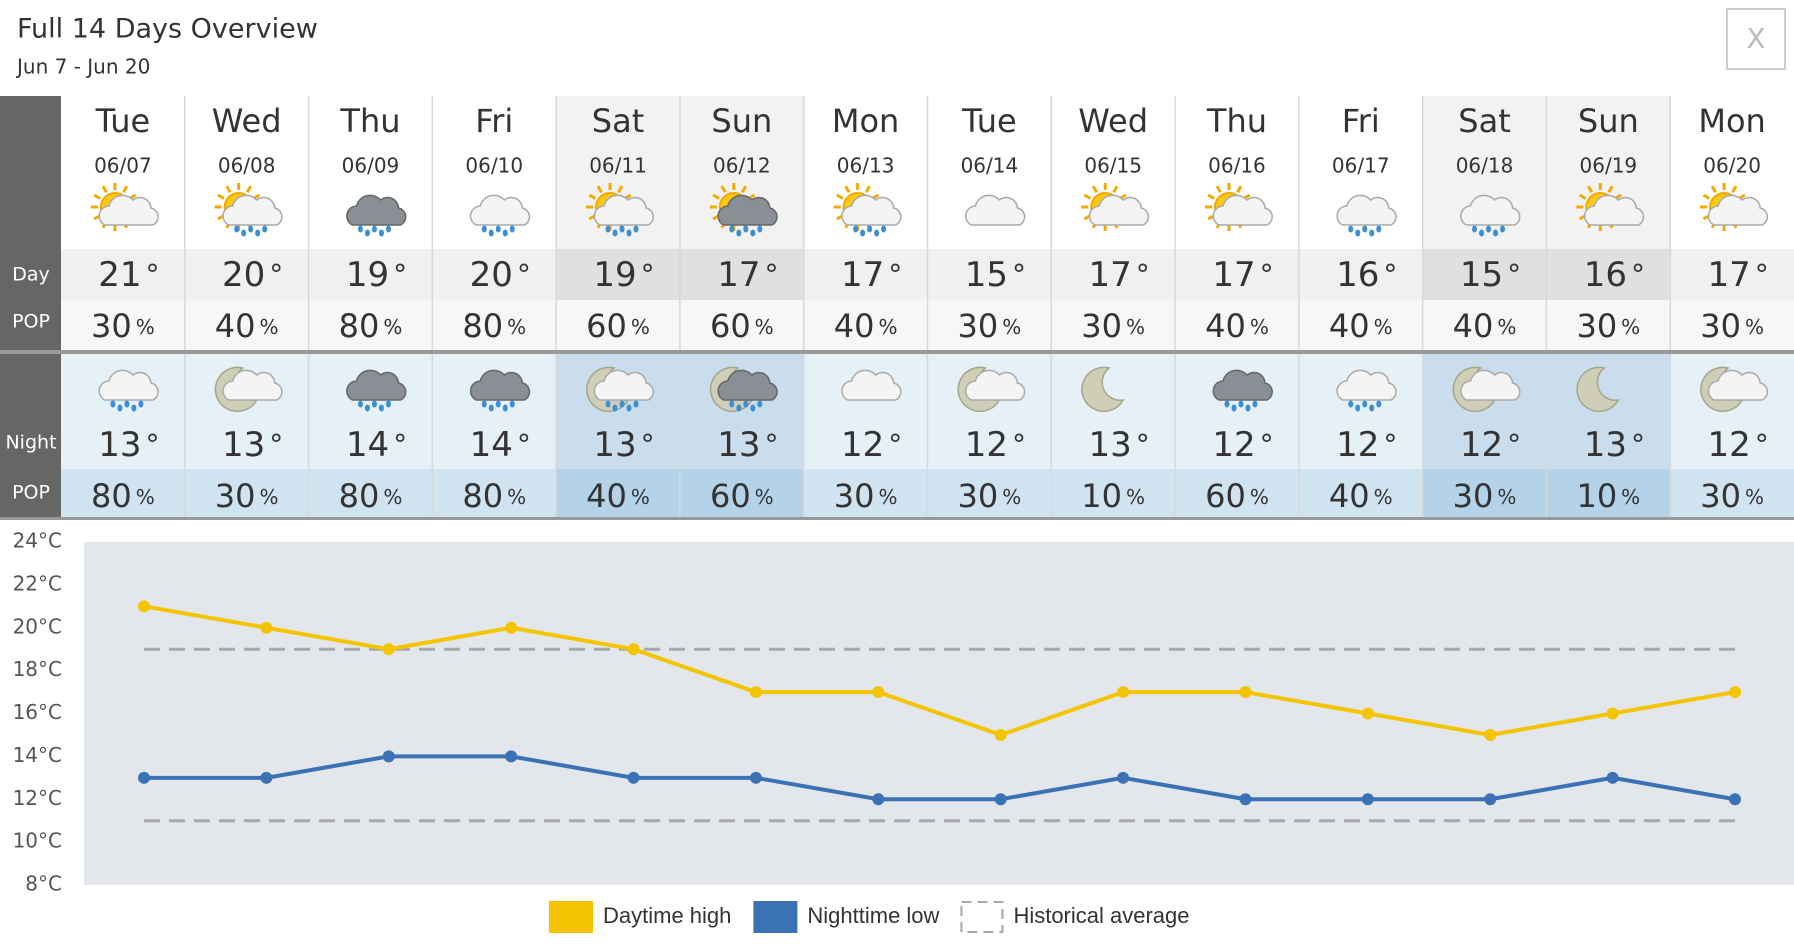 Image resolution: width=1794 pixels, height=947 pixels. What do you see at coordinates (31, 275) in the screenshot?
I see `row-label: Day` at bounding box center [31, 275].